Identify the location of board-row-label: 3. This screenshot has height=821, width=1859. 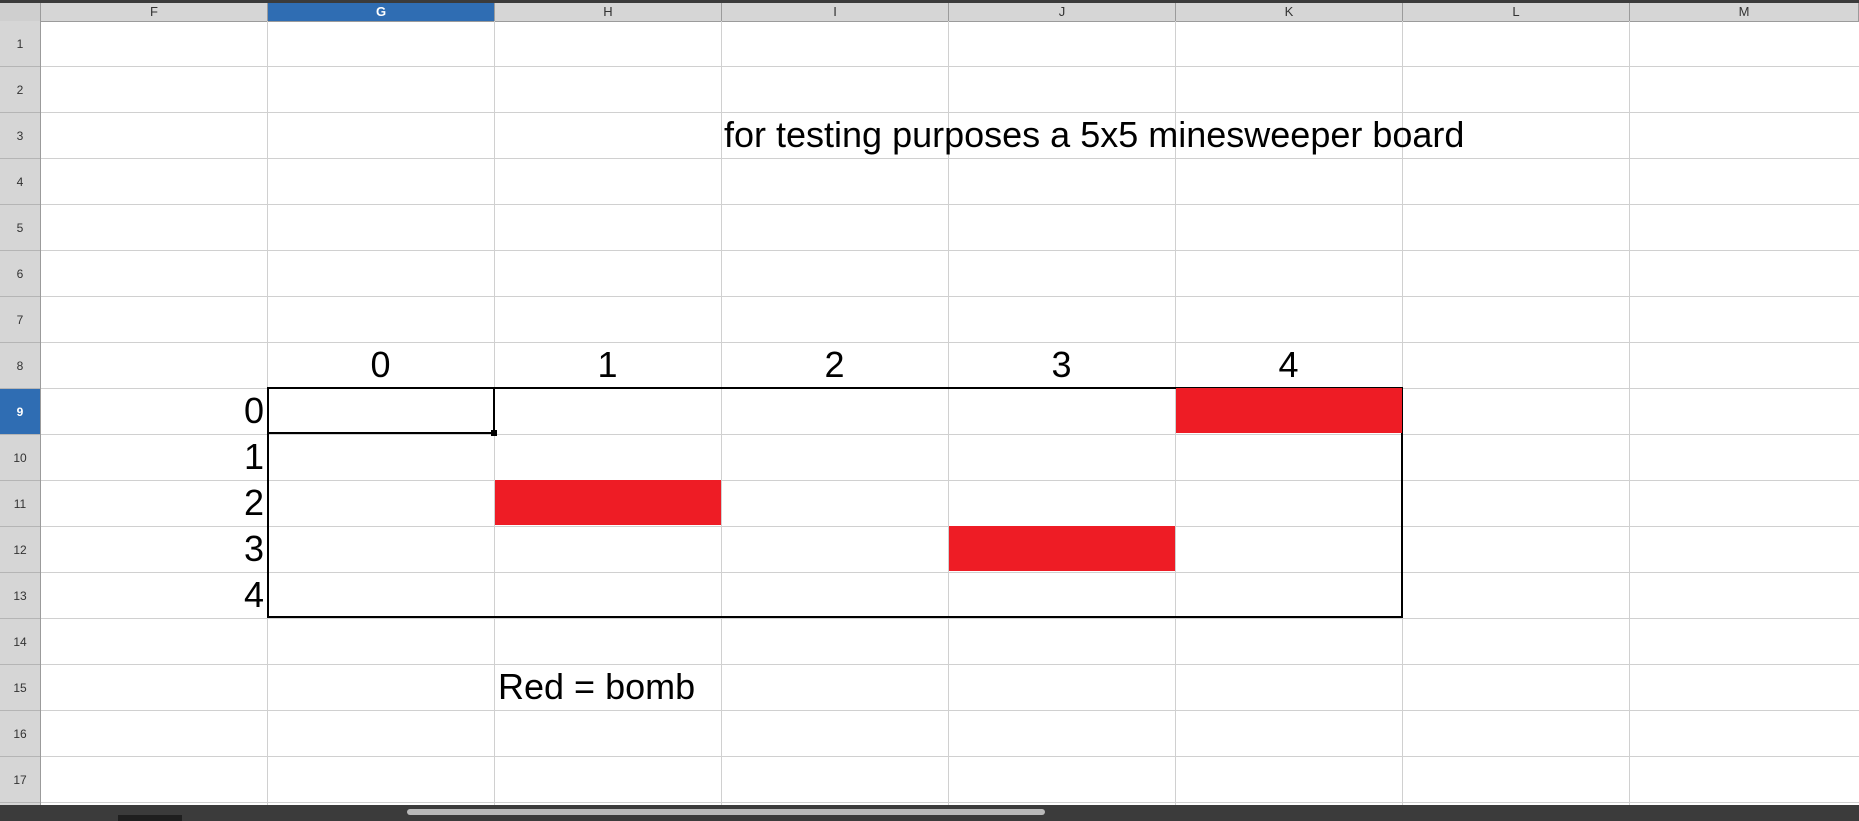
(253, 548).